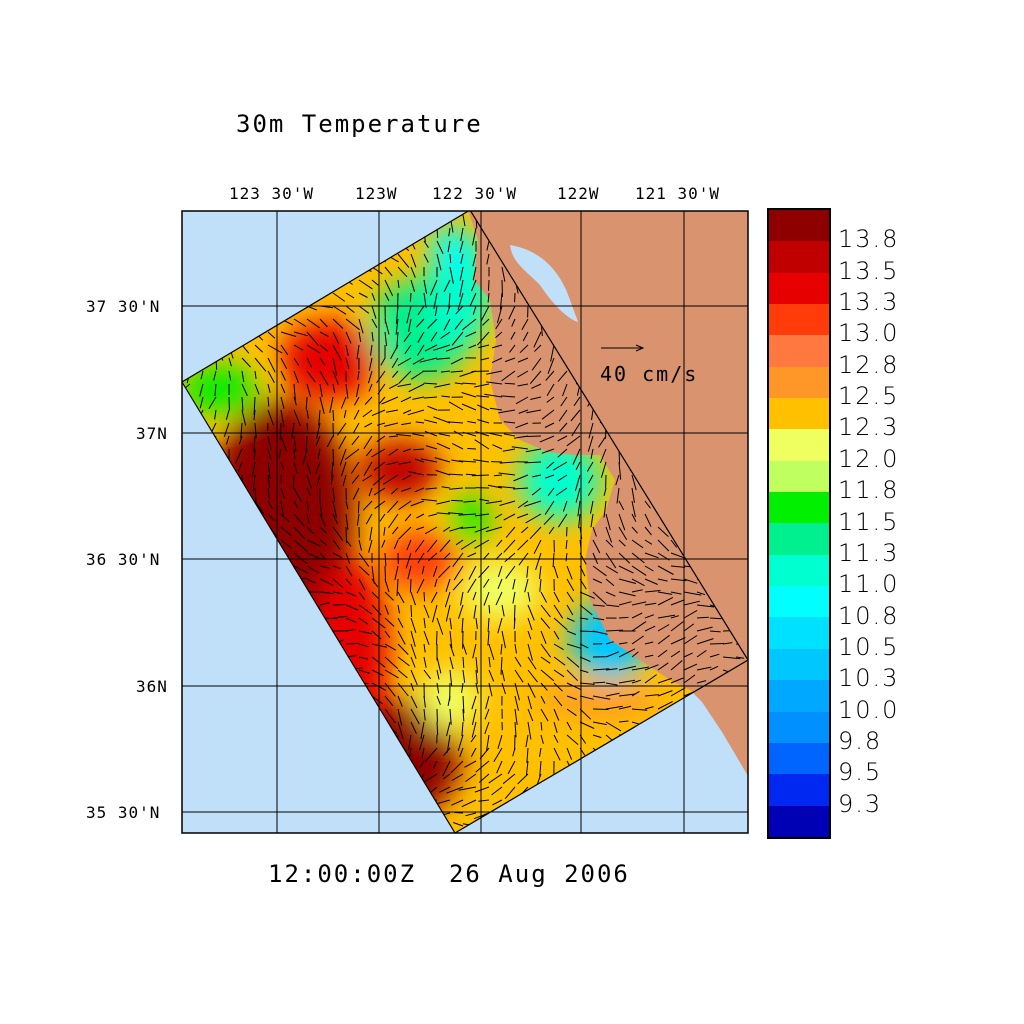 Image resolution: width=1024 pixels, height=1024 pixels. I want to click on colorbar-swatch, so click(799, 633).